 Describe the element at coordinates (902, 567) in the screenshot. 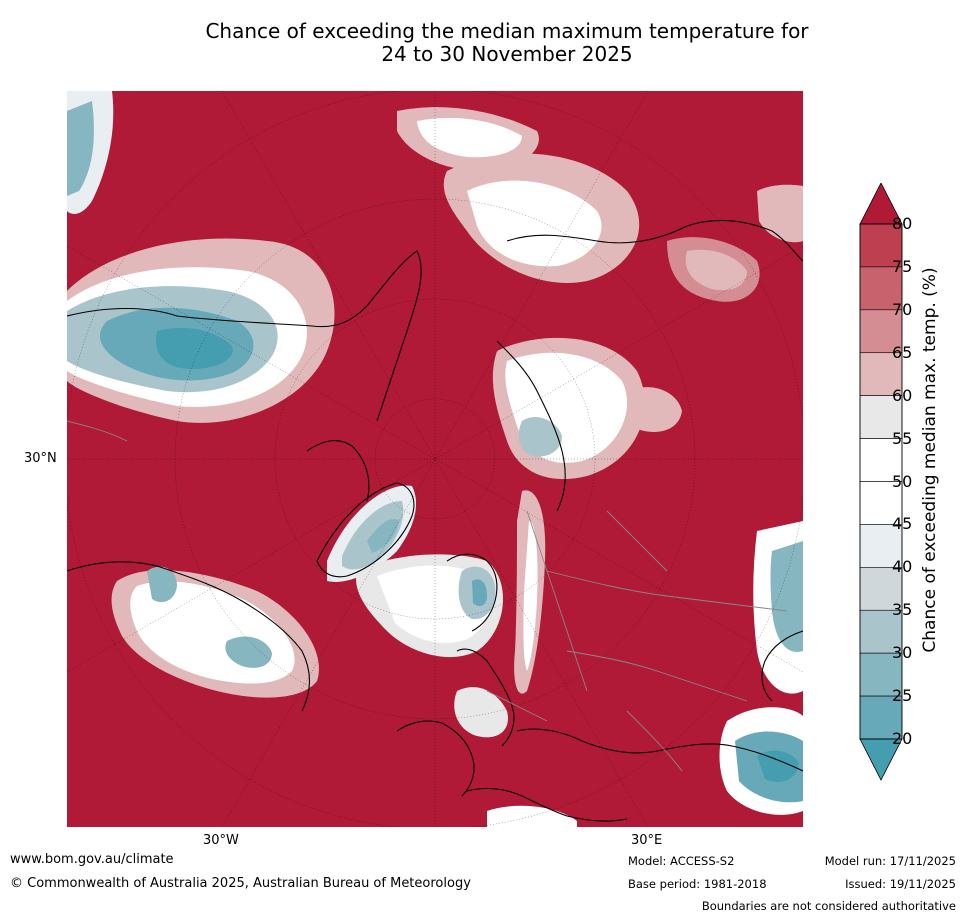

I see `colorbar-tick-label: 40` at that location.